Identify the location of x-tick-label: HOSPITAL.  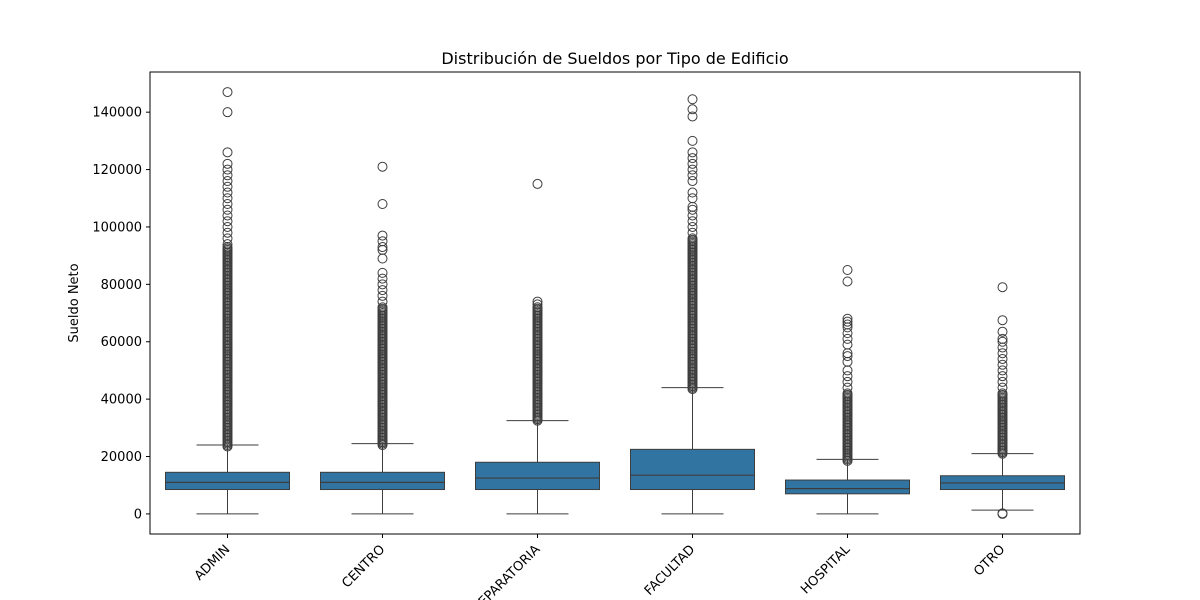
(826, 570).